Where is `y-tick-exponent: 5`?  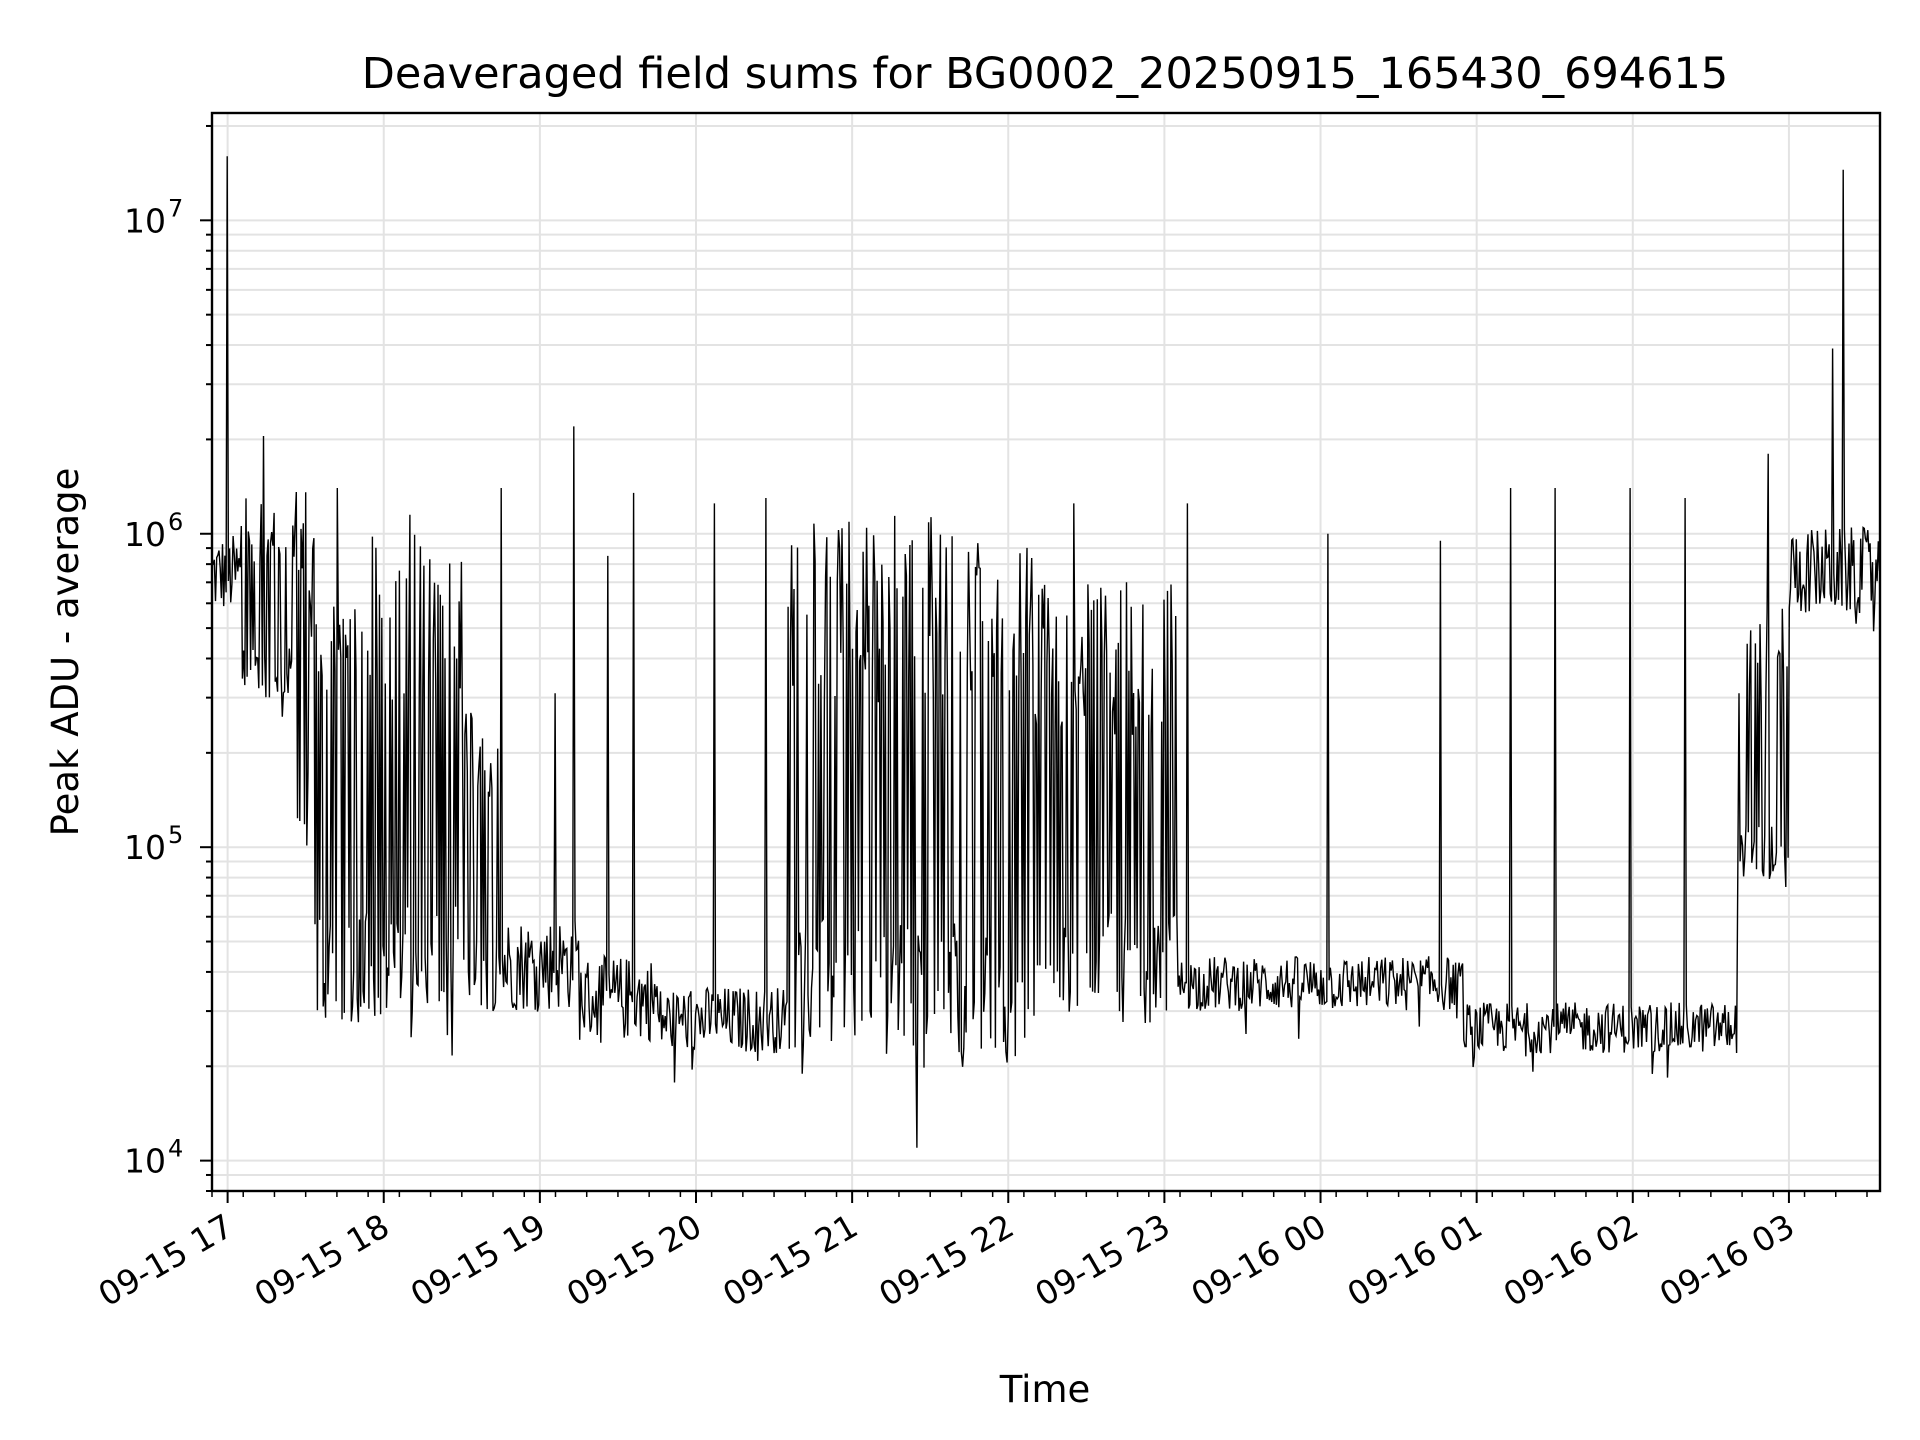 y-tick-exponent: 5 is located at coordinates (175, 835).